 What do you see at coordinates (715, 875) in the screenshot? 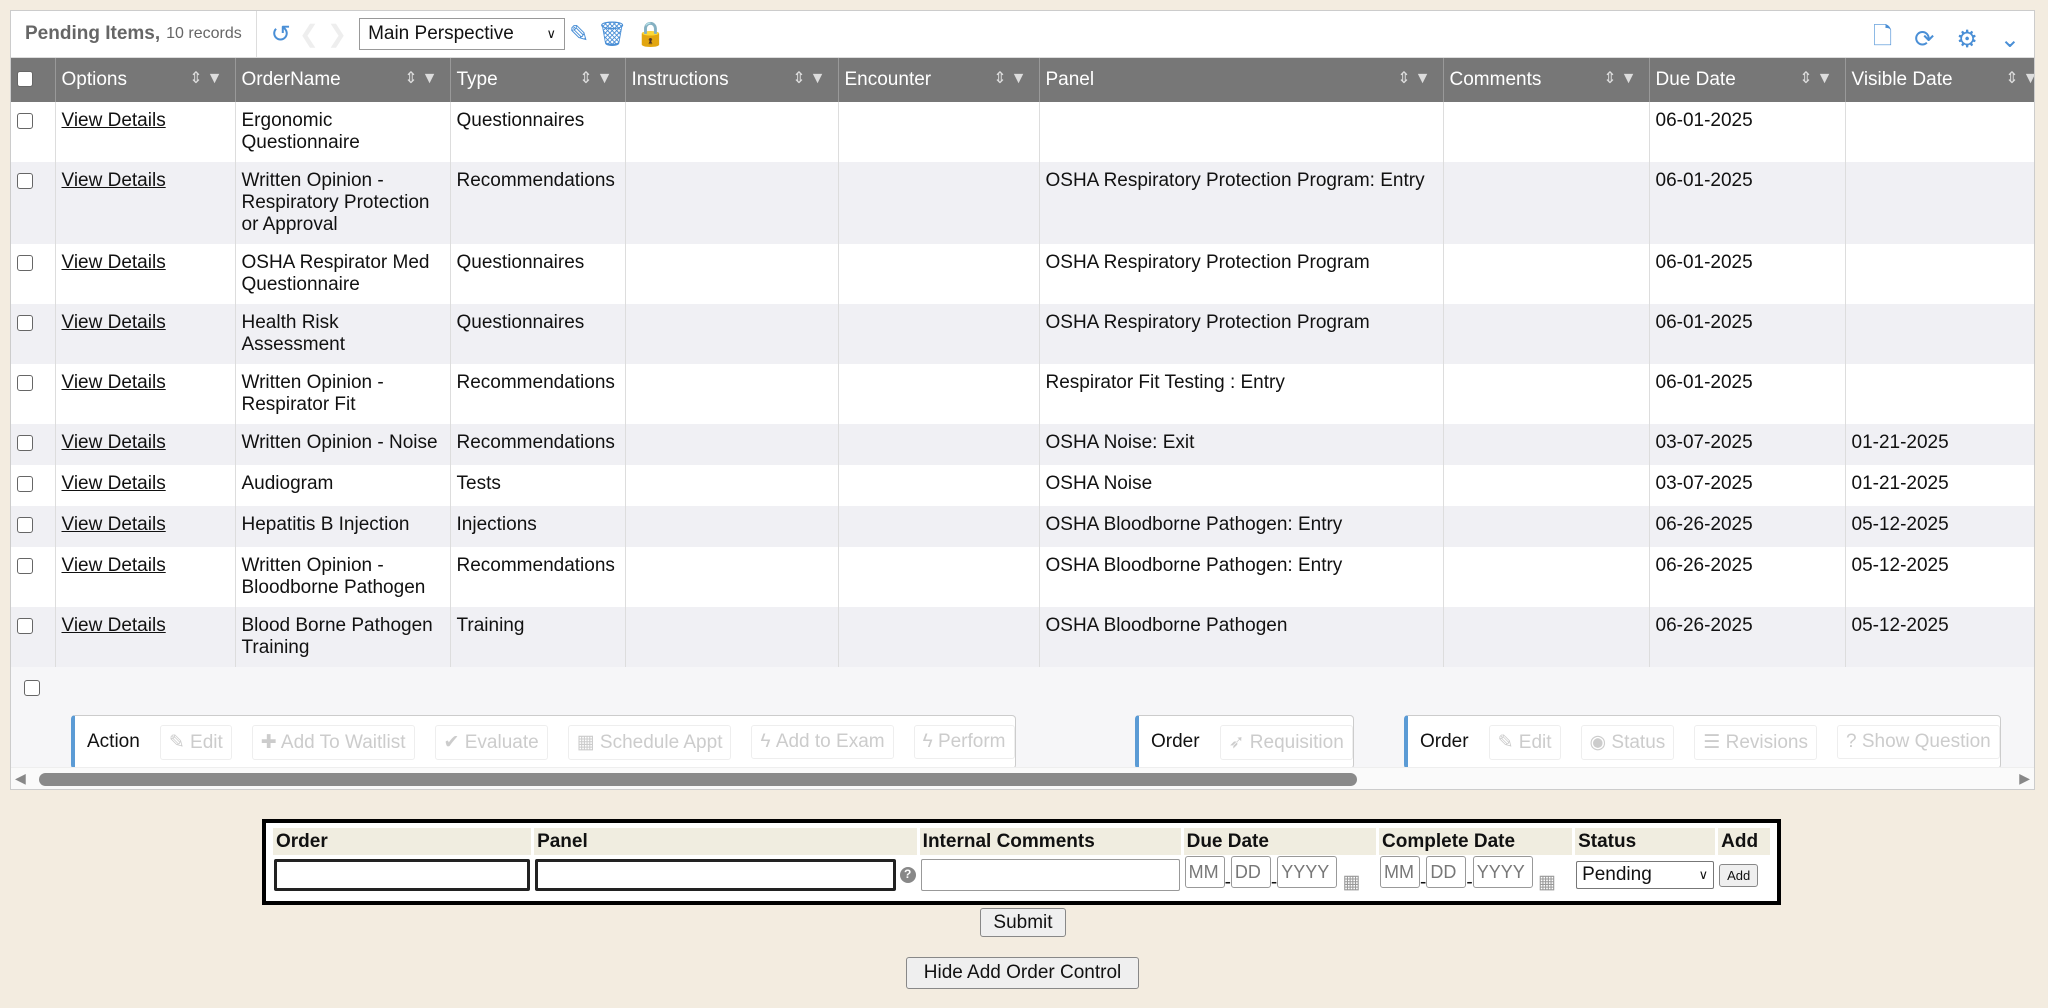
I see `panel-input` at bounding box center [715, 875].